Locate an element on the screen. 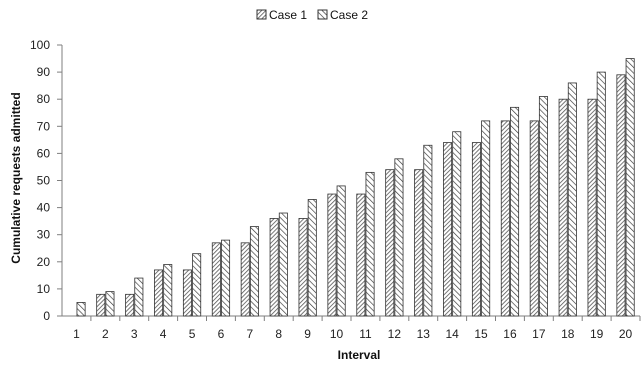  x-tick-label: 2 is located at coordinates (105, 334).